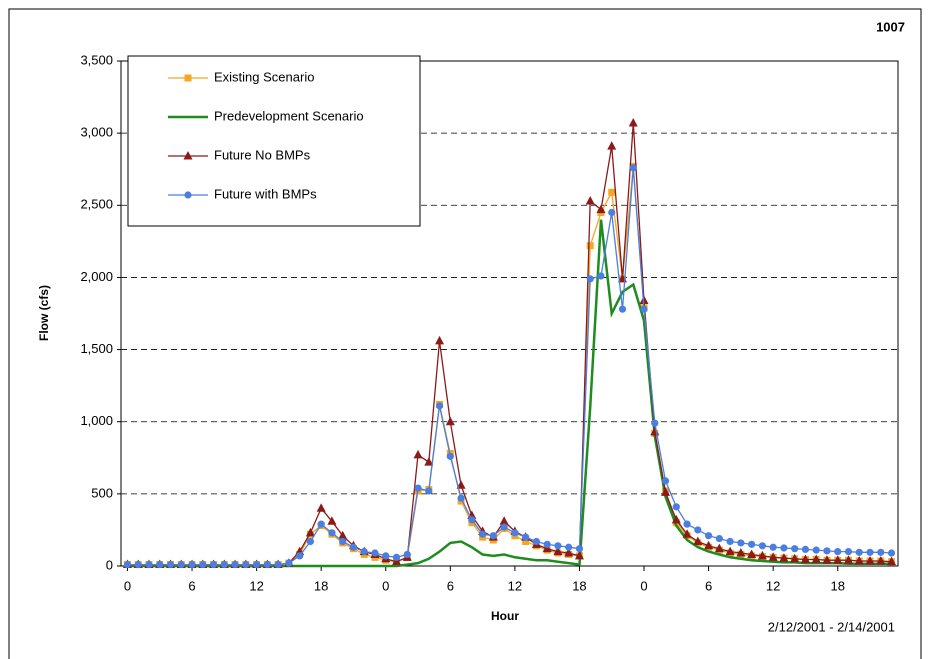  What do you see at coordinates (96, 132) in the screenshot?
I see `y-tick-label: 3,000` at bounding box center [96, 132].